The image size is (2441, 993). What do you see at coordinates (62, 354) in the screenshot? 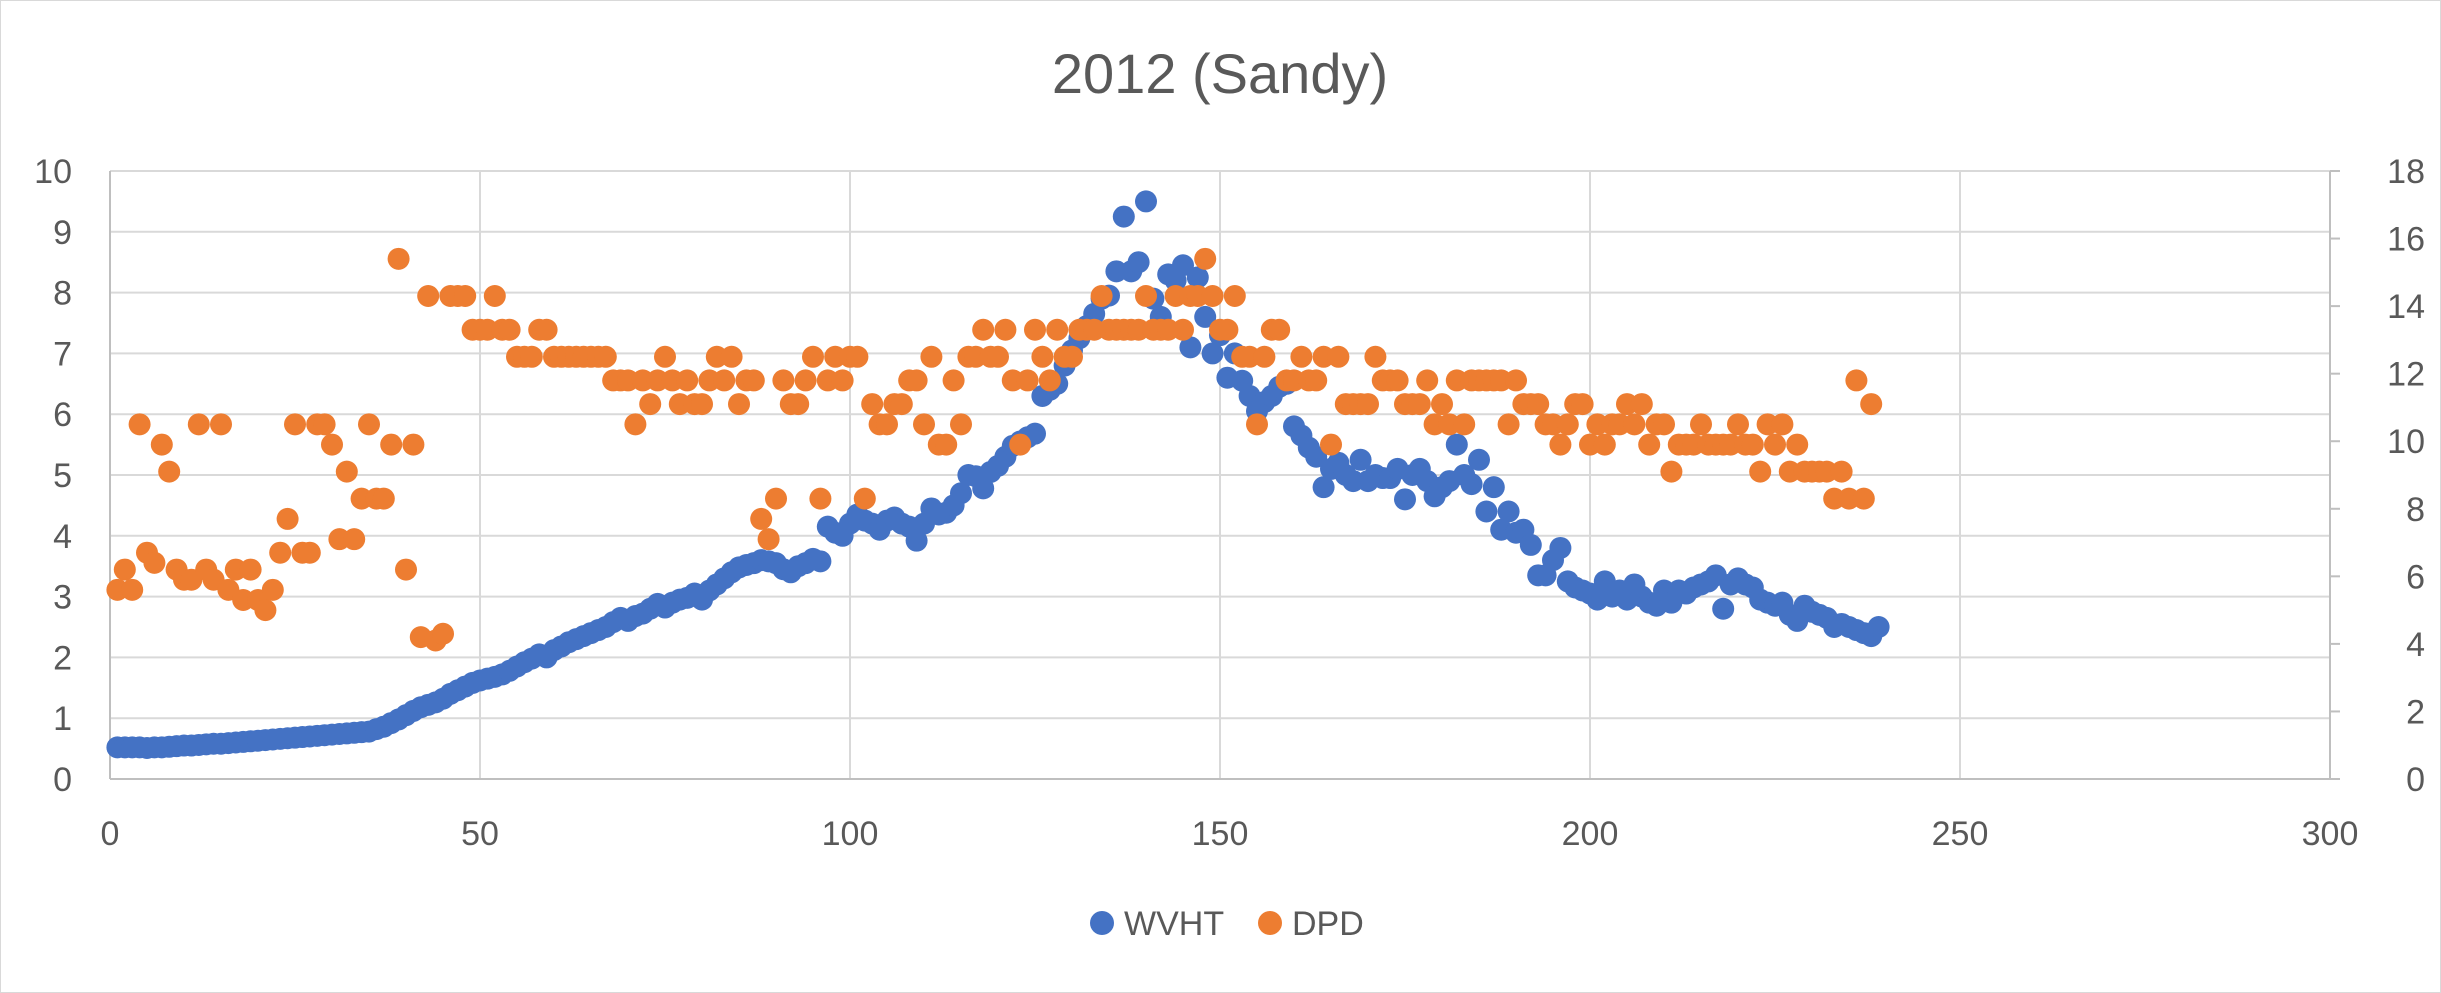
I see `y-tick-label: 7` at bounding box center [62, 354].